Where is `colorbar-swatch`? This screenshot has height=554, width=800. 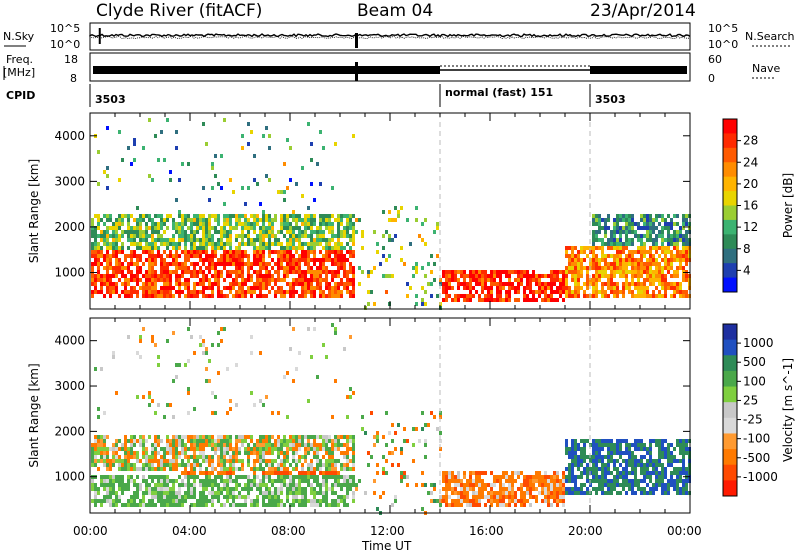 colorbar-swatch is located at coordinates (730, 379).